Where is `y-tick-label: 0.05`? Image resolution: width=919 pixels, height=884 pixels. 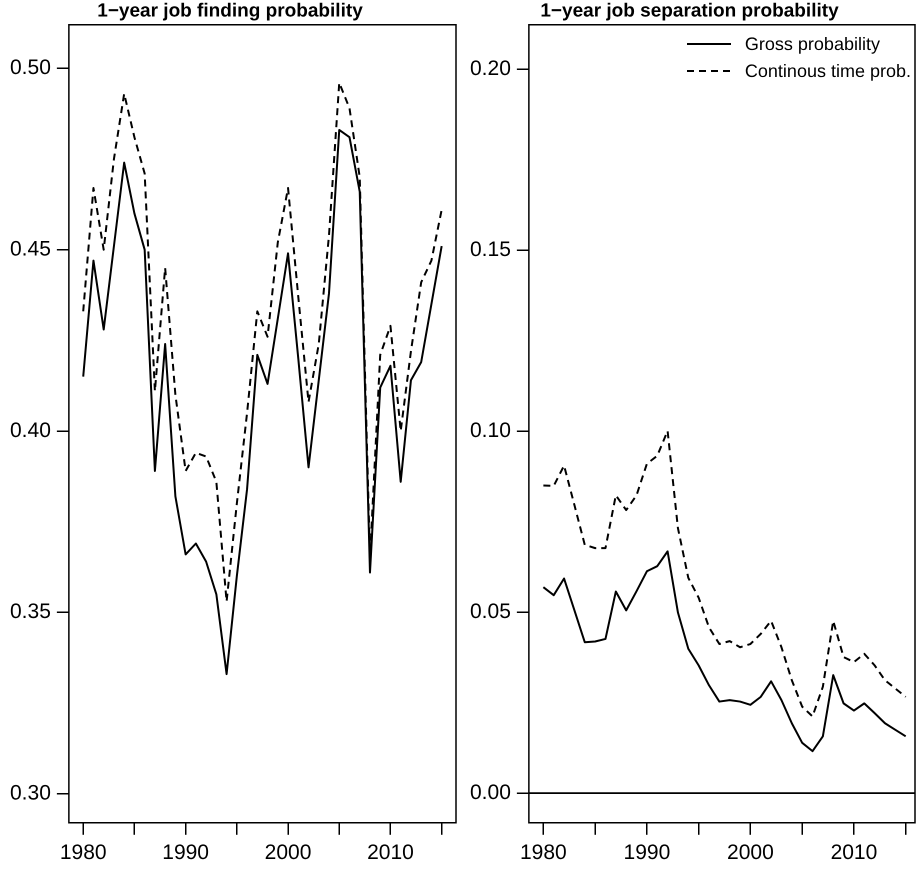
y-tick-label: 0.05 is located at coordinates (490, 611).